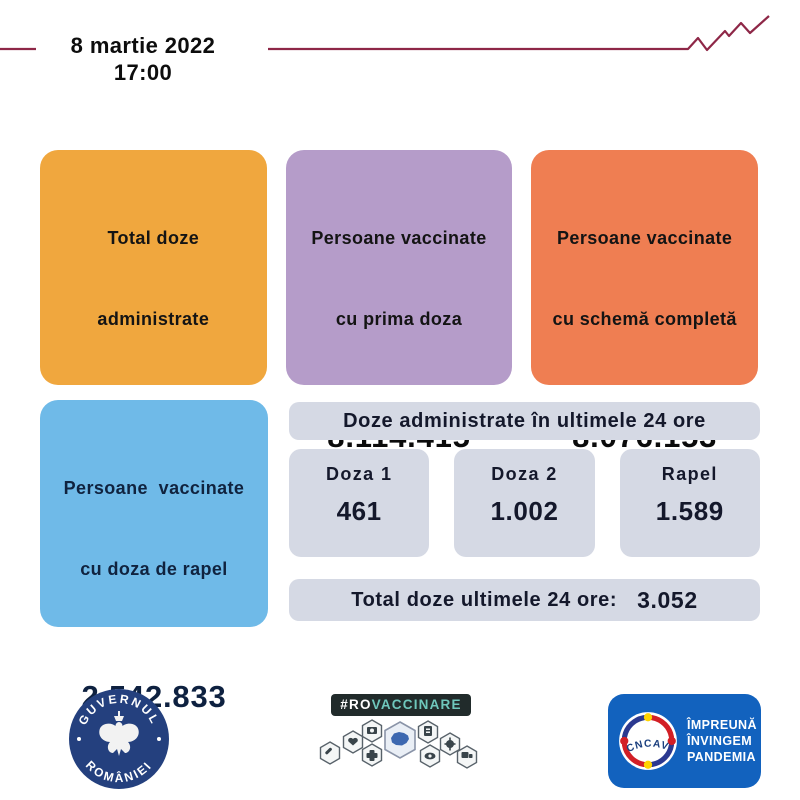 The image size is (800, 800). I want to click on trend-line-icon, so click(385, 33).